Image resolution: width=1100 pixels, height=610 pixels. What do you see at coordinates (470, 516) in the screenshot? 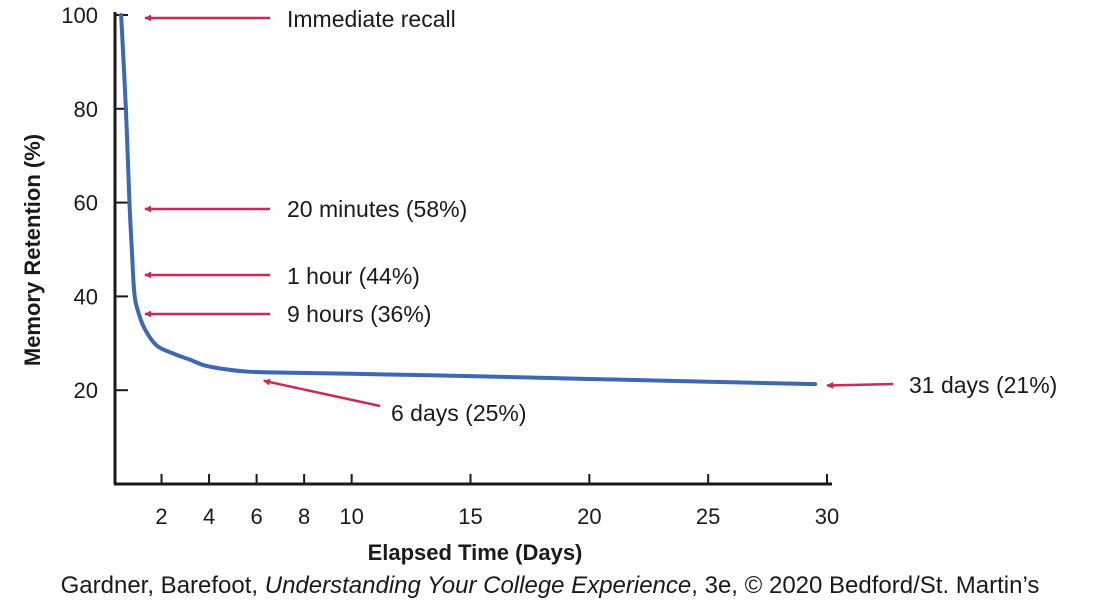
I see `x-tick-label: 15` at bounding box center [470, 516].